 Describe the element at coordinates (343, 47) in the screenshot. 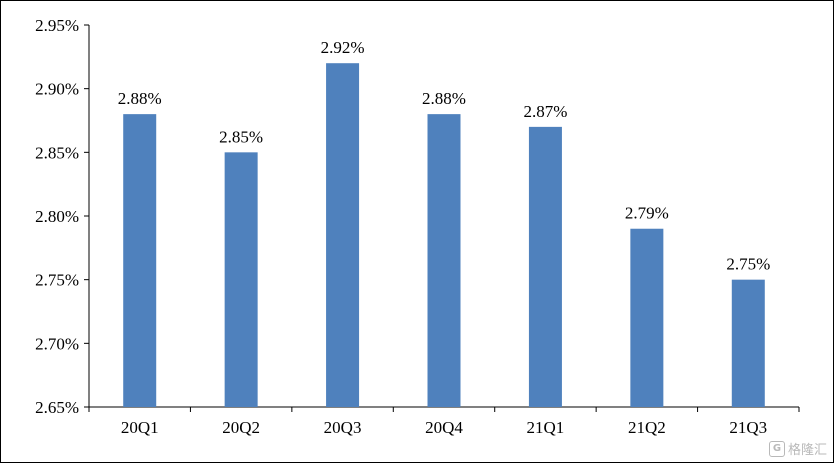

I see `bar-value-label: 2.92%` at that location.